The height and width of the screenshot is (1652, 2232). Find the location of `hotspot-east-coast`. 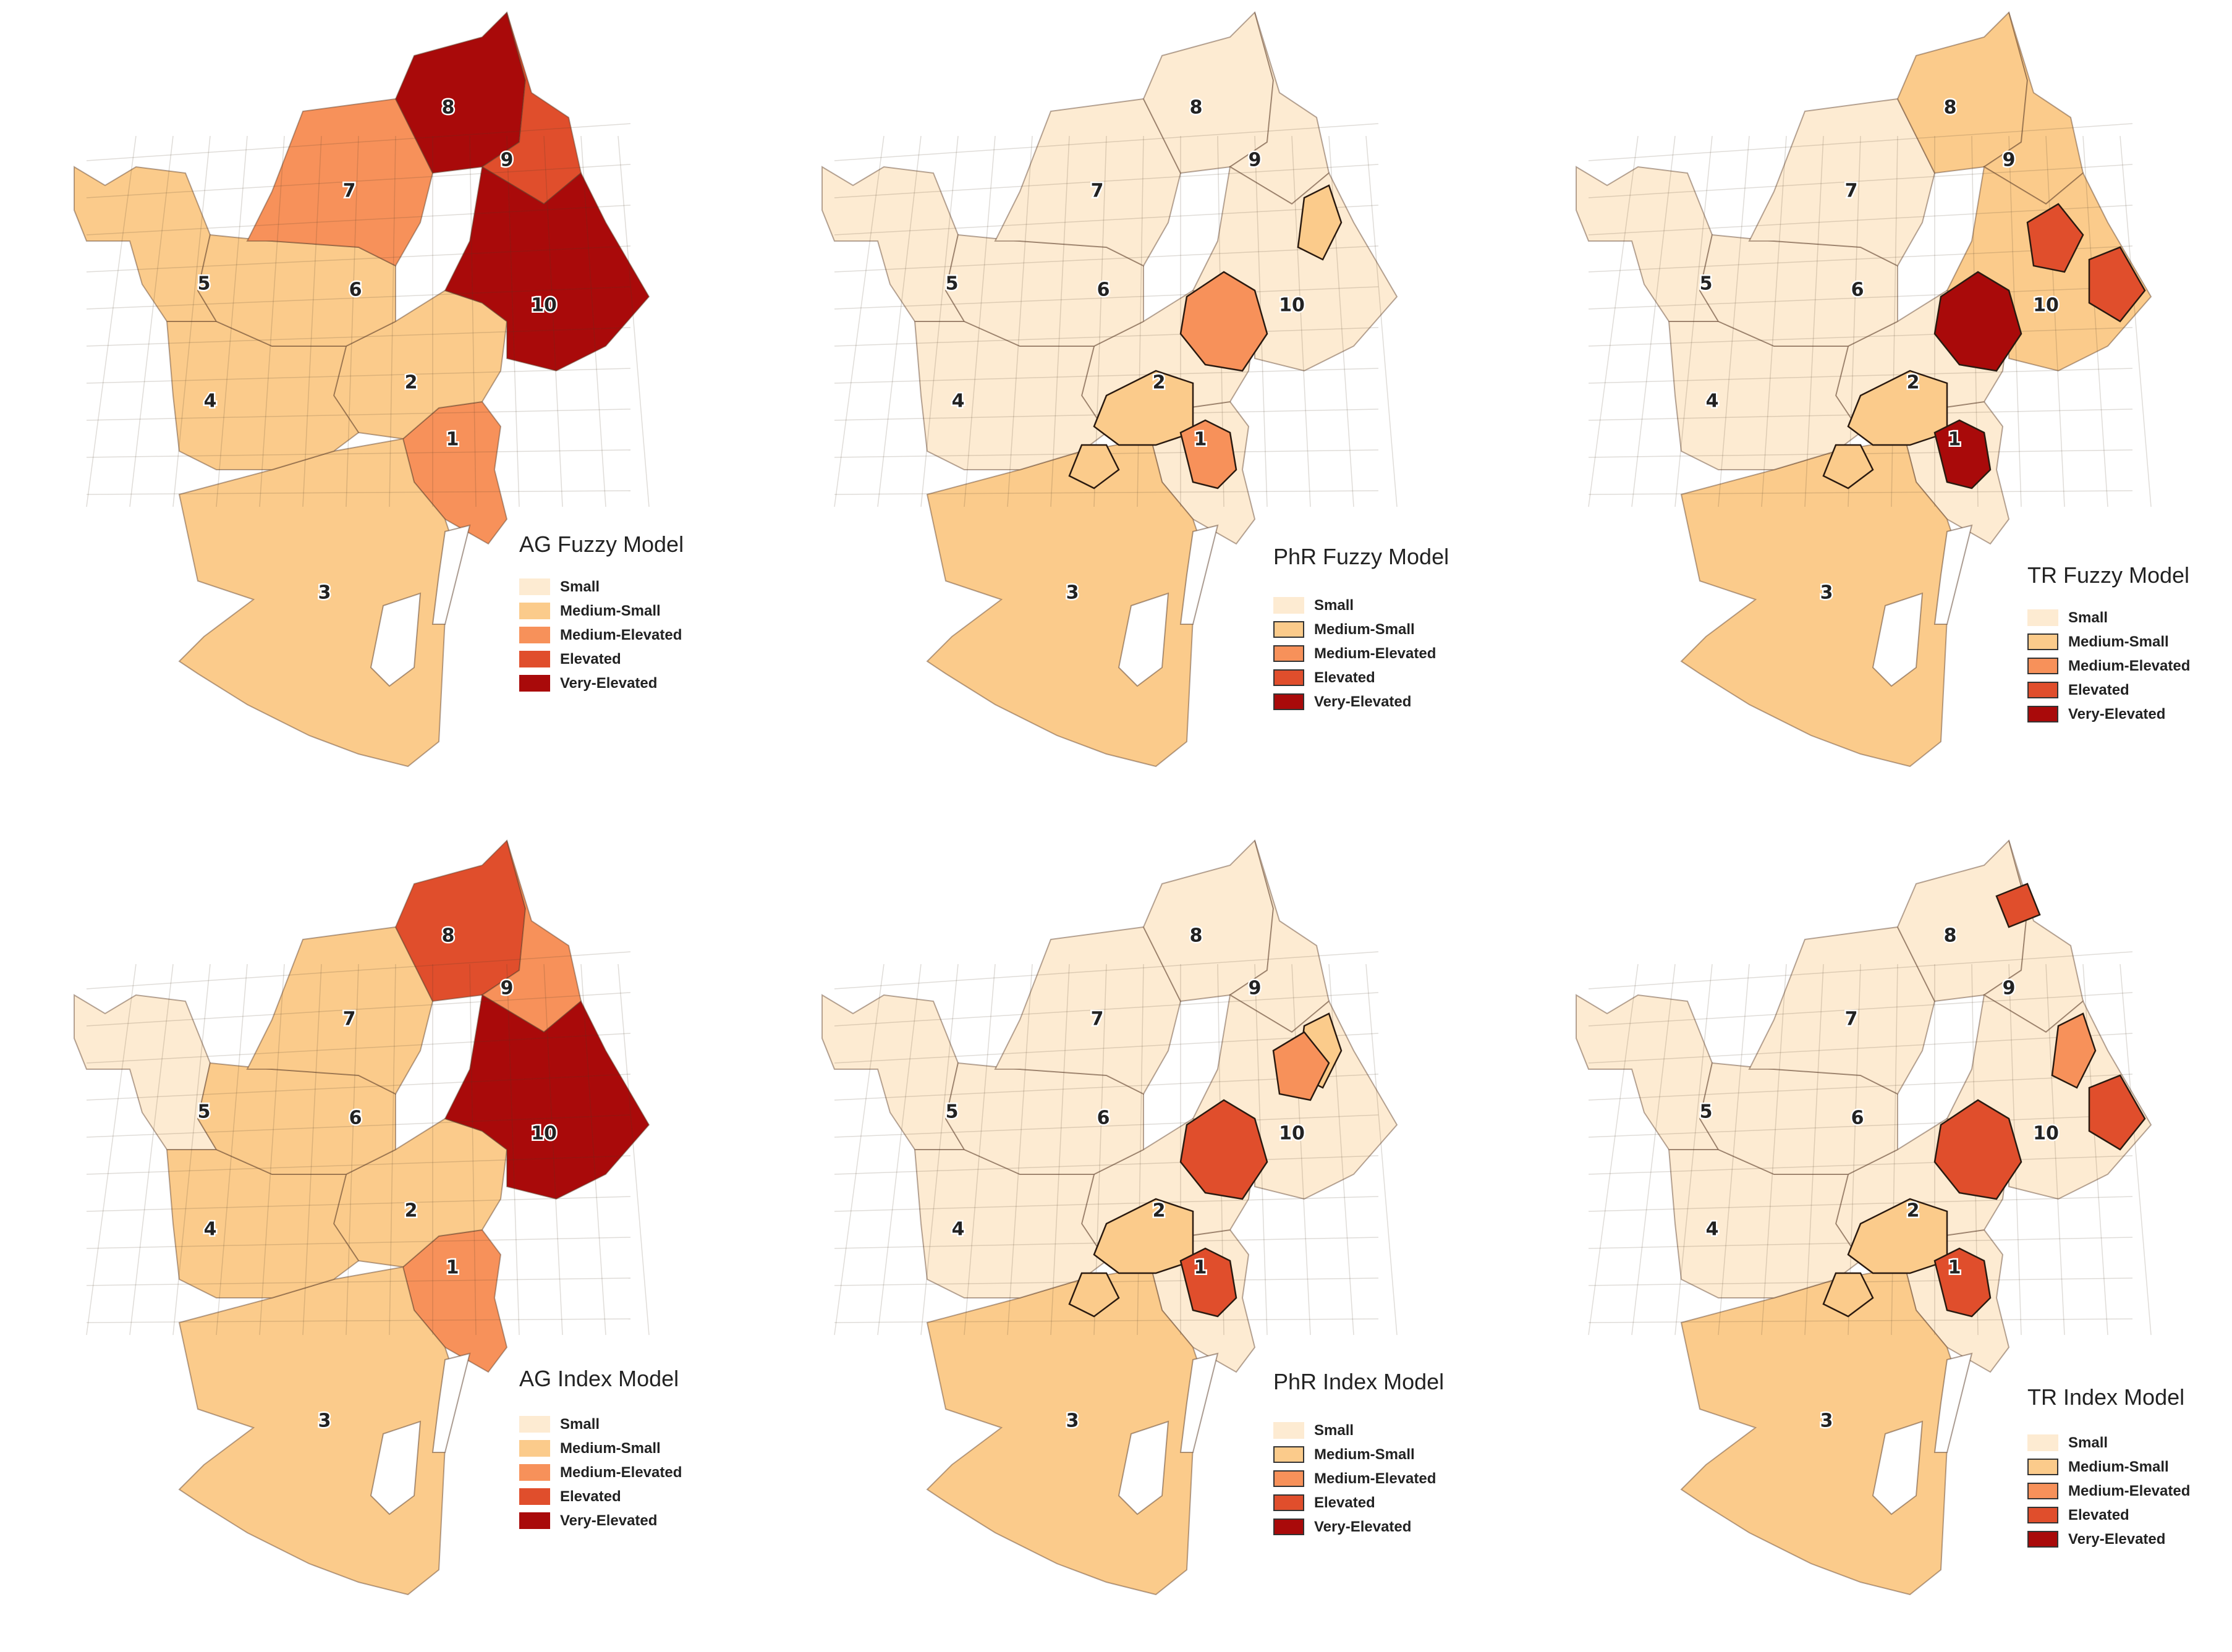

hotspot-east-coast is located at coordinates (2117, 284).